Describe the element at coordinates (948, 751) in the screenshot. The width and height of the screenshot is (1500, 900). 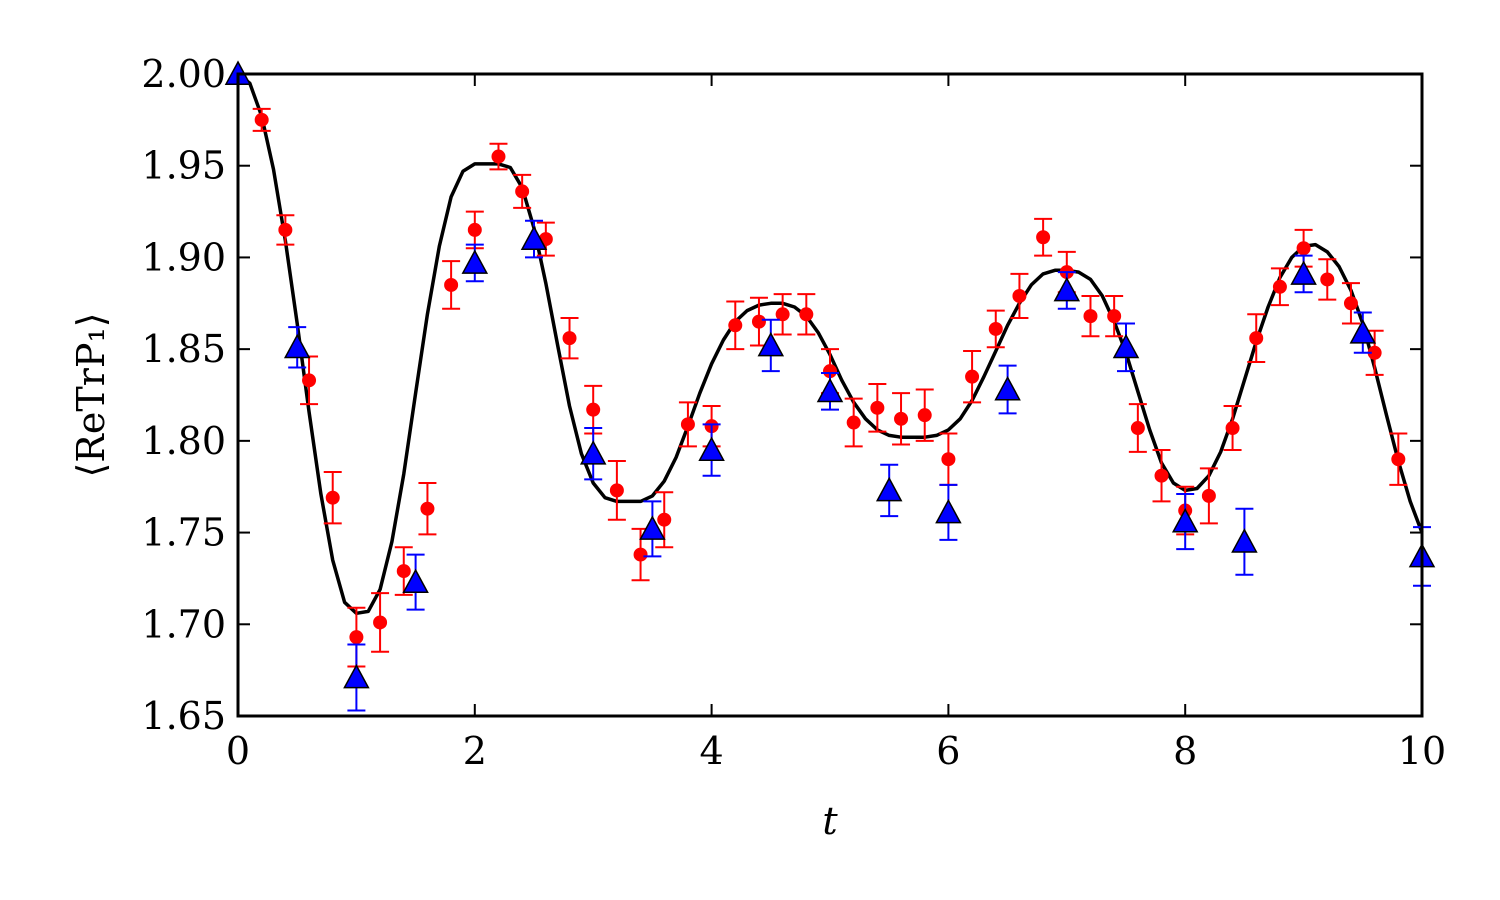
I see `x-tick-label: 6` at that location.